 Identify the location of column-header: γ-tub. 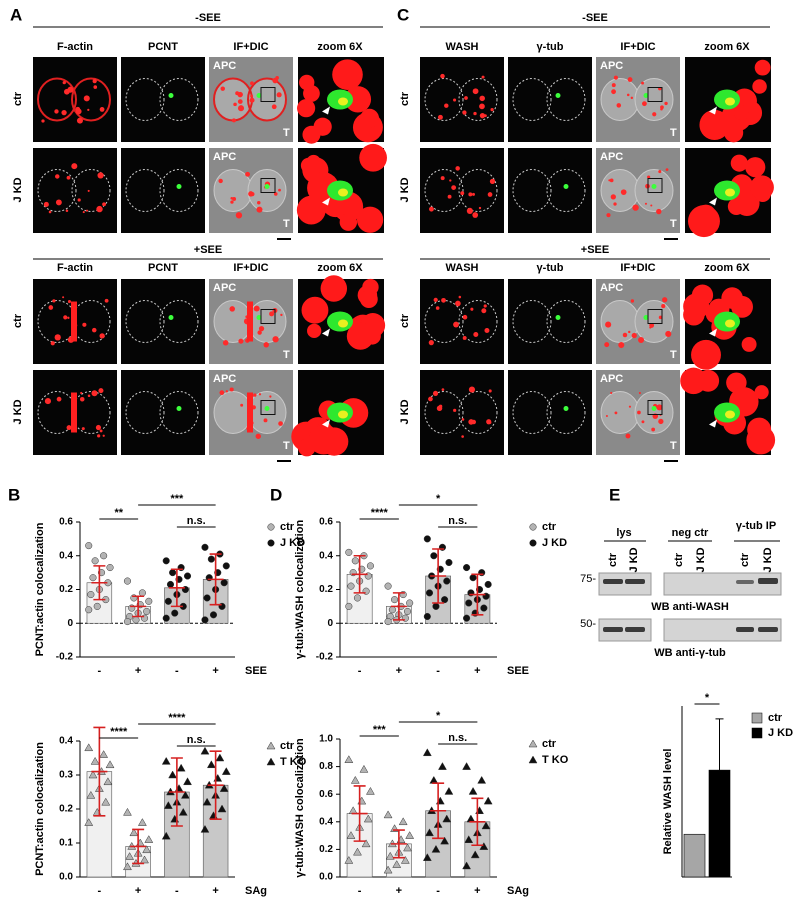
(550, 268).